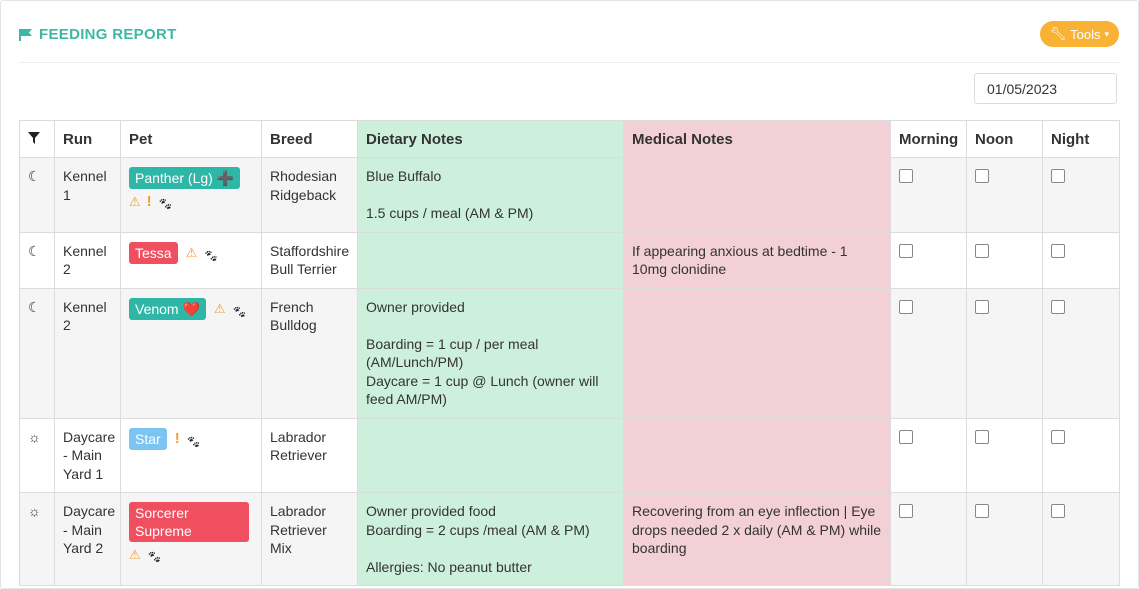 This screenshot has height=589, width=1139. I want to click on run-cell: Kennel 1, so click(87, 195).